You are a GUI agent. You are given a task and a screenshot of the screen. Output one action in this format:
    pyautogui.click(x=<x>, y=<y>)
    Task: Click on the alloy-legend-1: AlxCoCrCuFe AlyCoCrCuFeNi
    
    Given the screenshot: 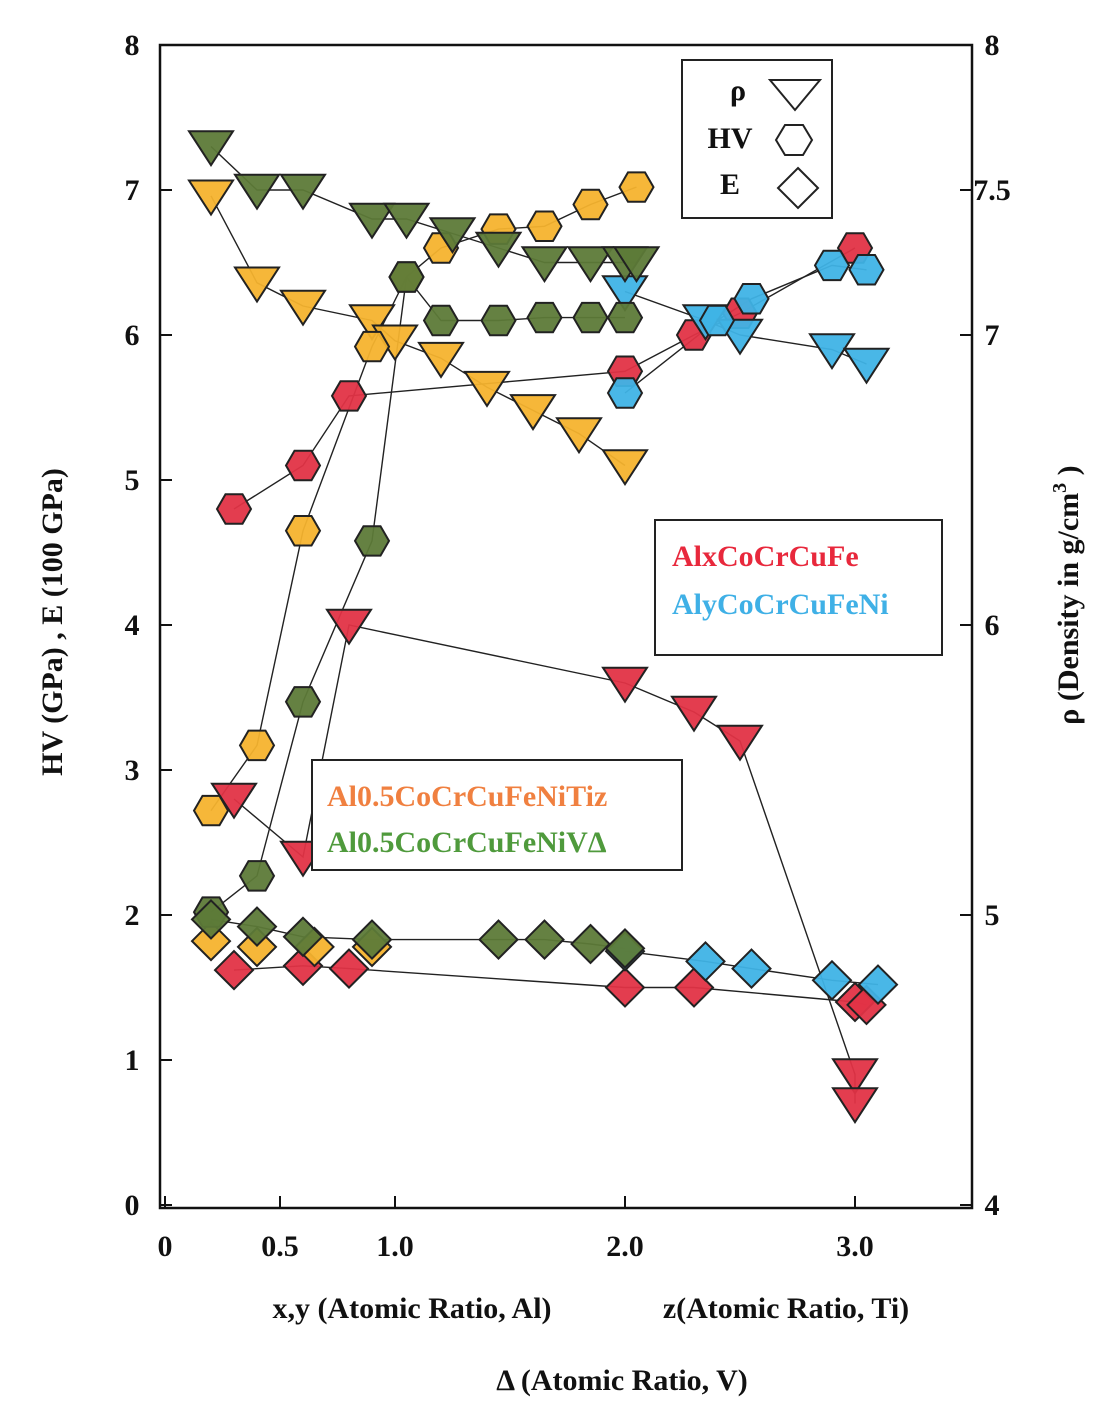 What is the action you would take?
    pyautogui.click(x=798, y=587)
    